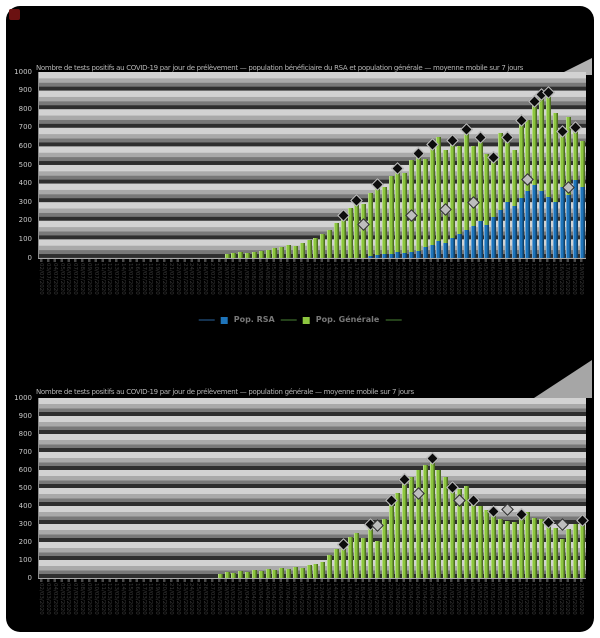 This screenshot has width=600, height=638. I want to click on legend-label-generale: Pop. Générale, so click(347, 319).